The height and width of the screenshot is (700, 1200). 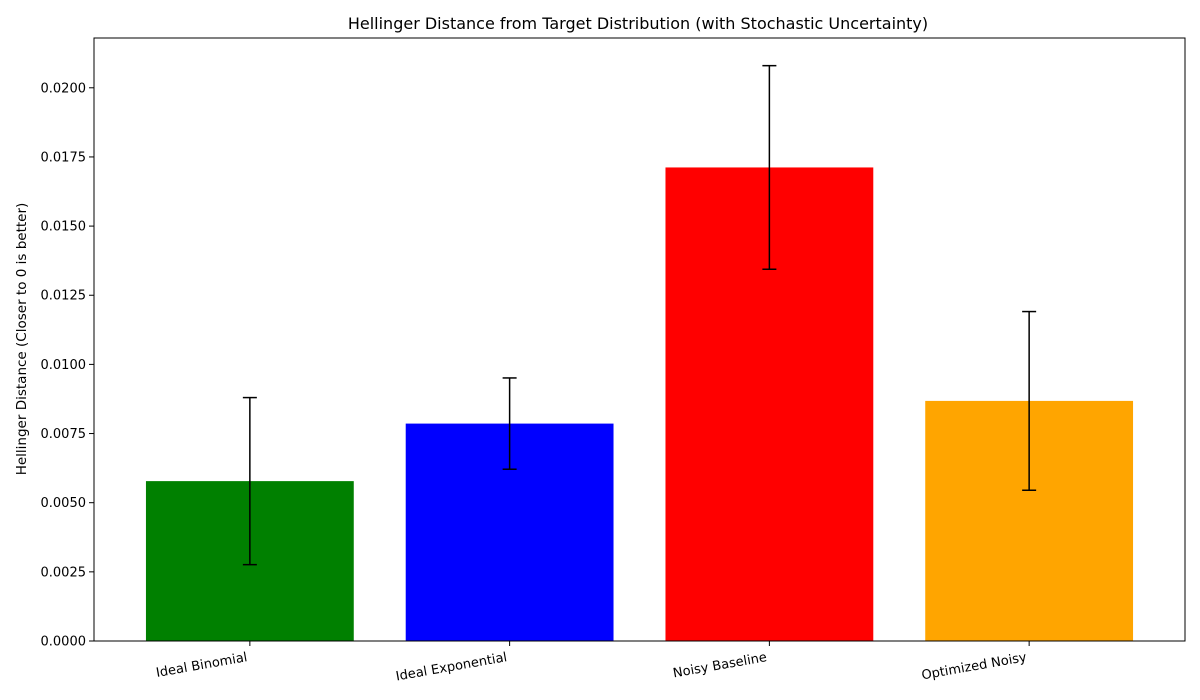 I want to click on y-tick-label-0: 0.0000, so click(x=64, y=642).